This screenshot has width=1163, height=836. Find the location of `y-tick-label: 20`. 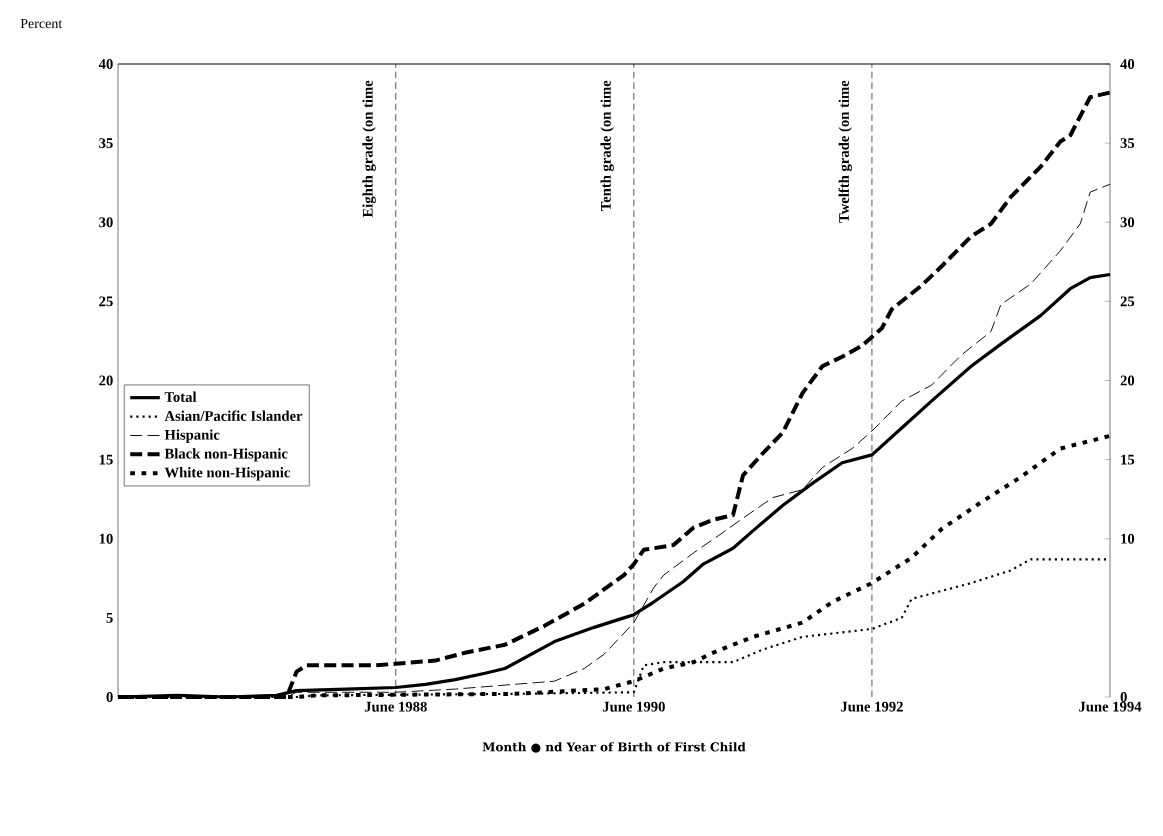

y-tick-label: 20 is located at coordinates (106, 380).